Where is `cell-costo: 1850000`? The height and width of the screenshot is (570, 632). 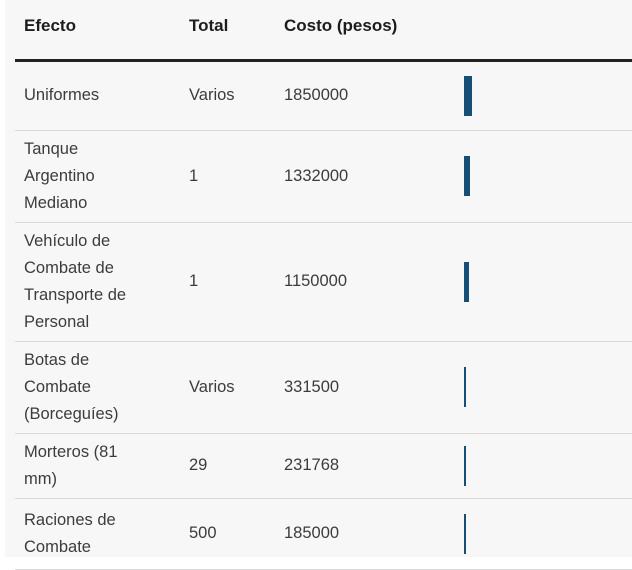 cell-costo: 1850000 is located at coordinates (366, 95).